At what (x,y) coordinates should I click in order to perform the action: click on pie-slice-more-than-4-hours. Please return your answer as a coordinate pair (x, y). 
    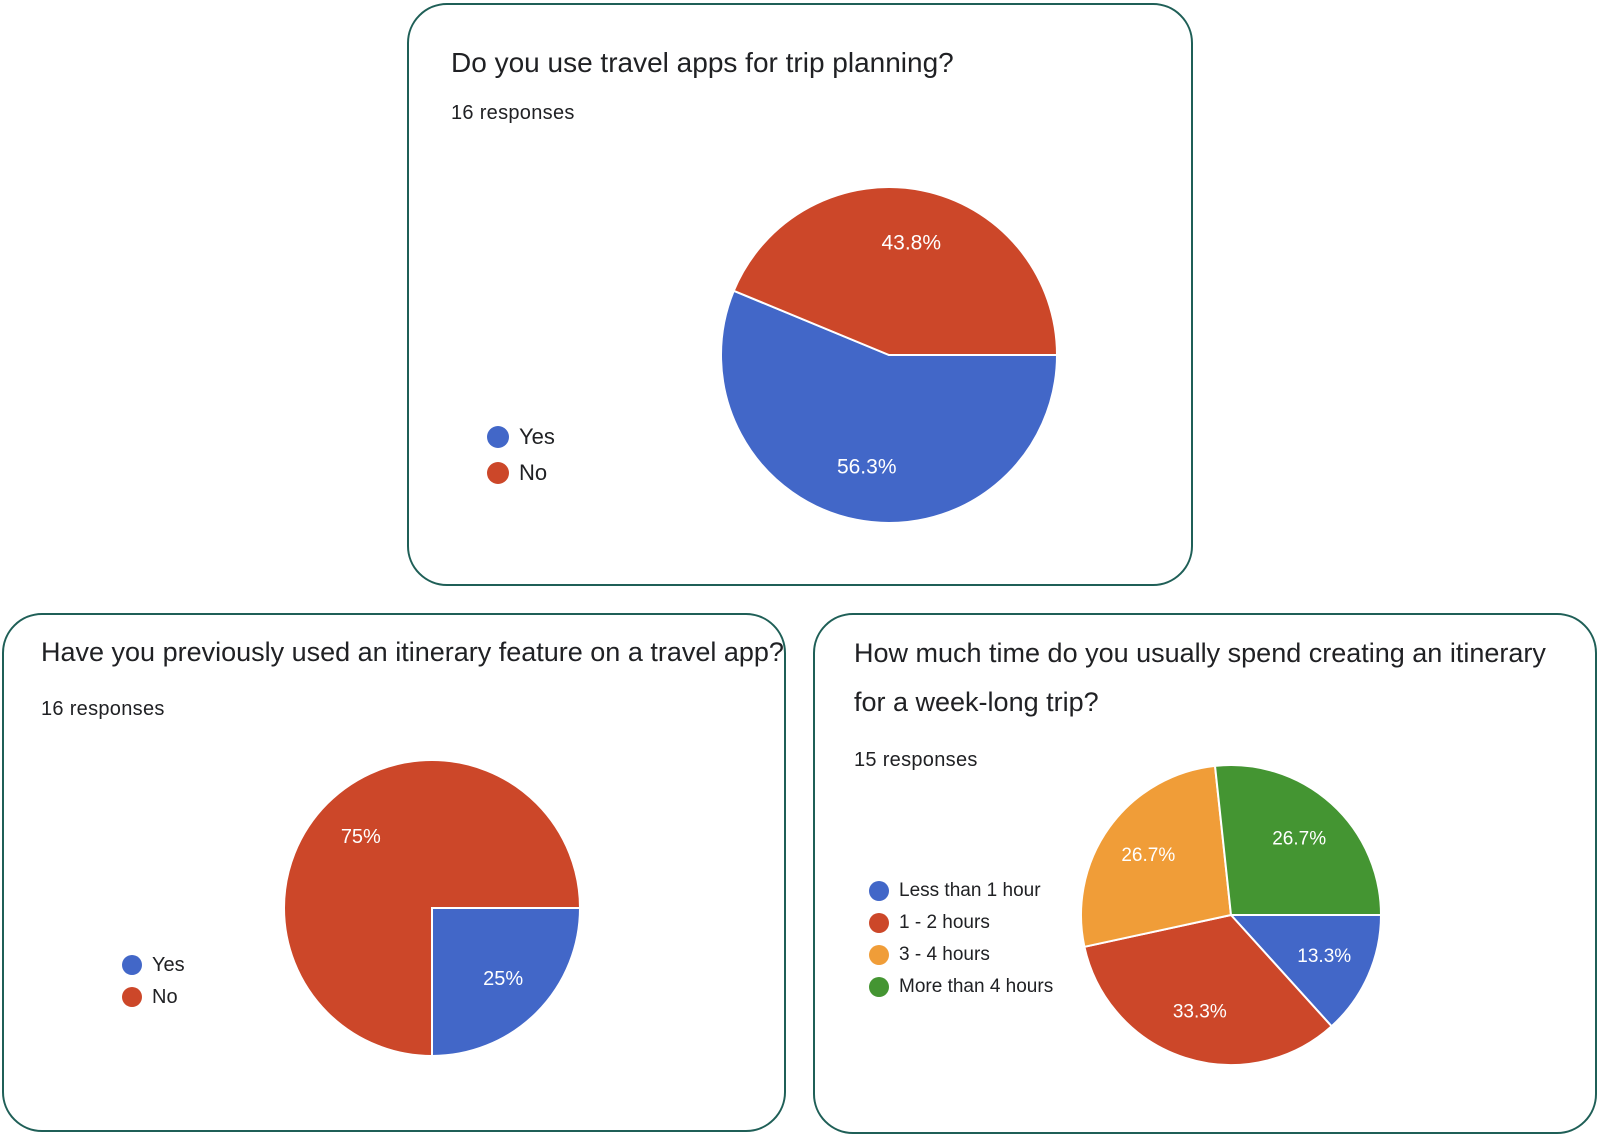
    Looking at the image, I should click on (1298, 840).